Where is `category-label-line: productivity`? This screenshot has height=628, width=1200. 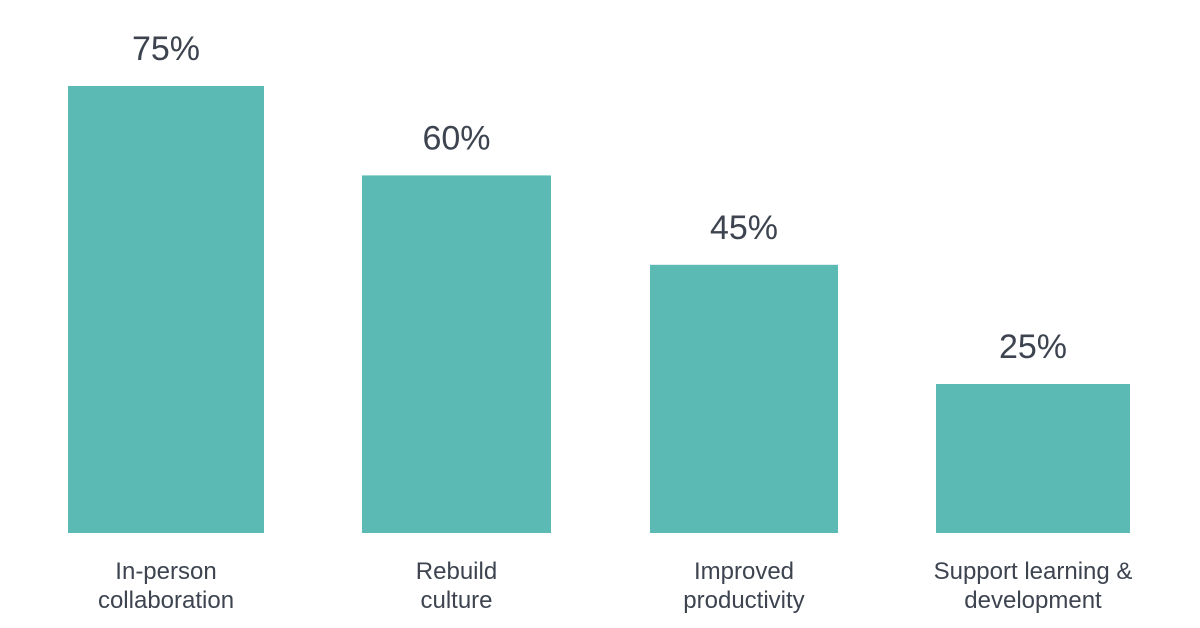 category-label-line: productivity is located at coordinates (743, 600).